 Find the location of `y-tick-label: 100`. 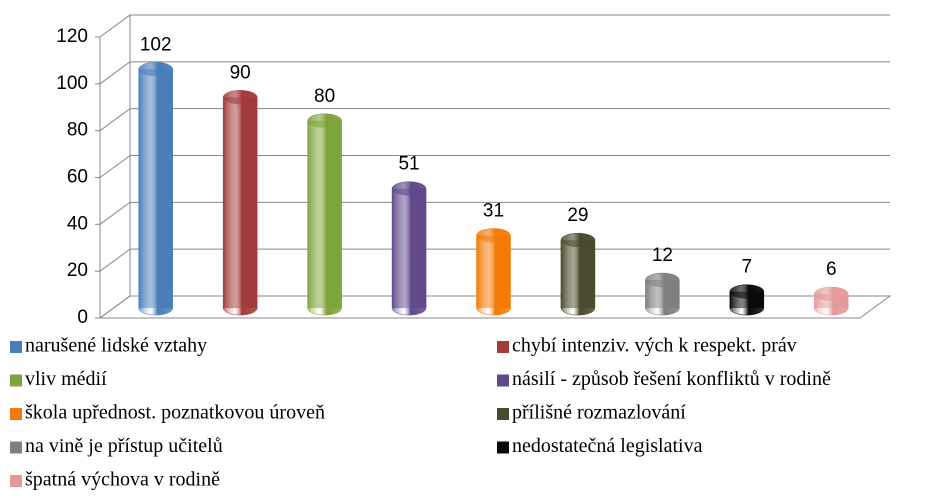

y-tick-label: 100 is located at coordinates (72, 83).